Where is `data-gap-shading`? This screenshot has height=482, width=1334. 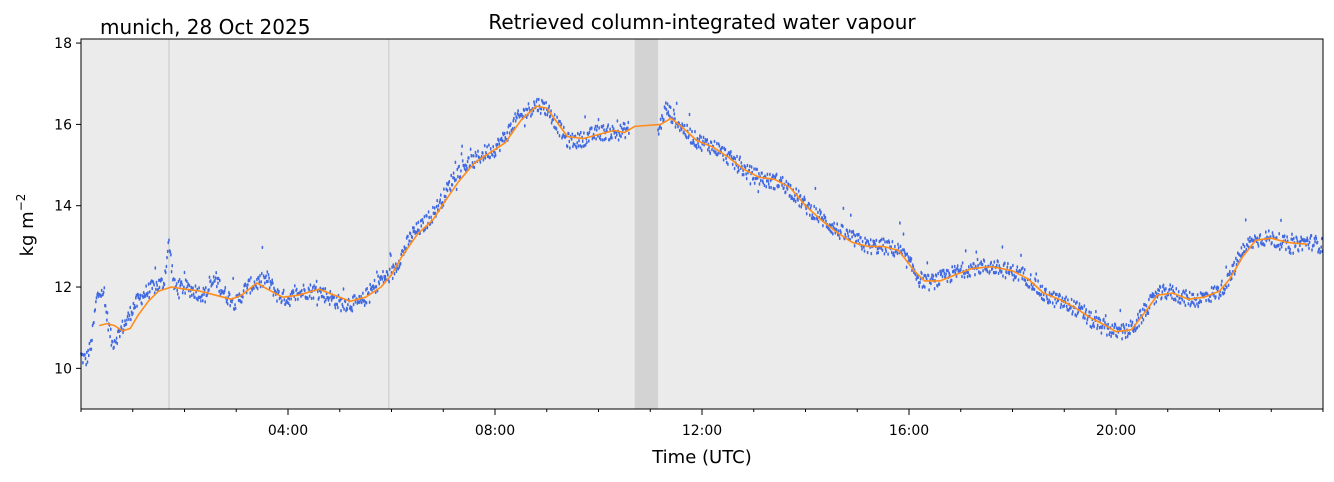
data-gap-shading is located at coordinates (646, 224).